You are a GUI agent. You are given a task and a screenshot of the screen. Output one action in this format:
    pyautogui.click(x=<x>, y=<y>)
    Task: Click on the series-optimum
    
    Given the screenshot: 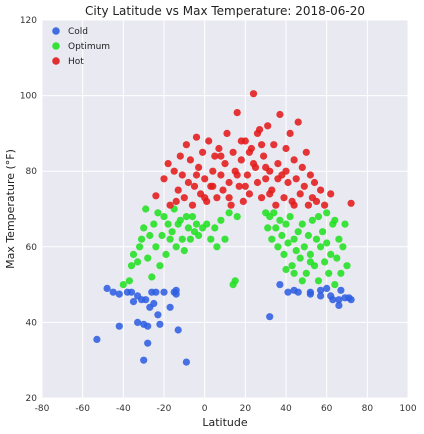 What is the action you would take?
    pyautogui.click(x=235, y=247)
    